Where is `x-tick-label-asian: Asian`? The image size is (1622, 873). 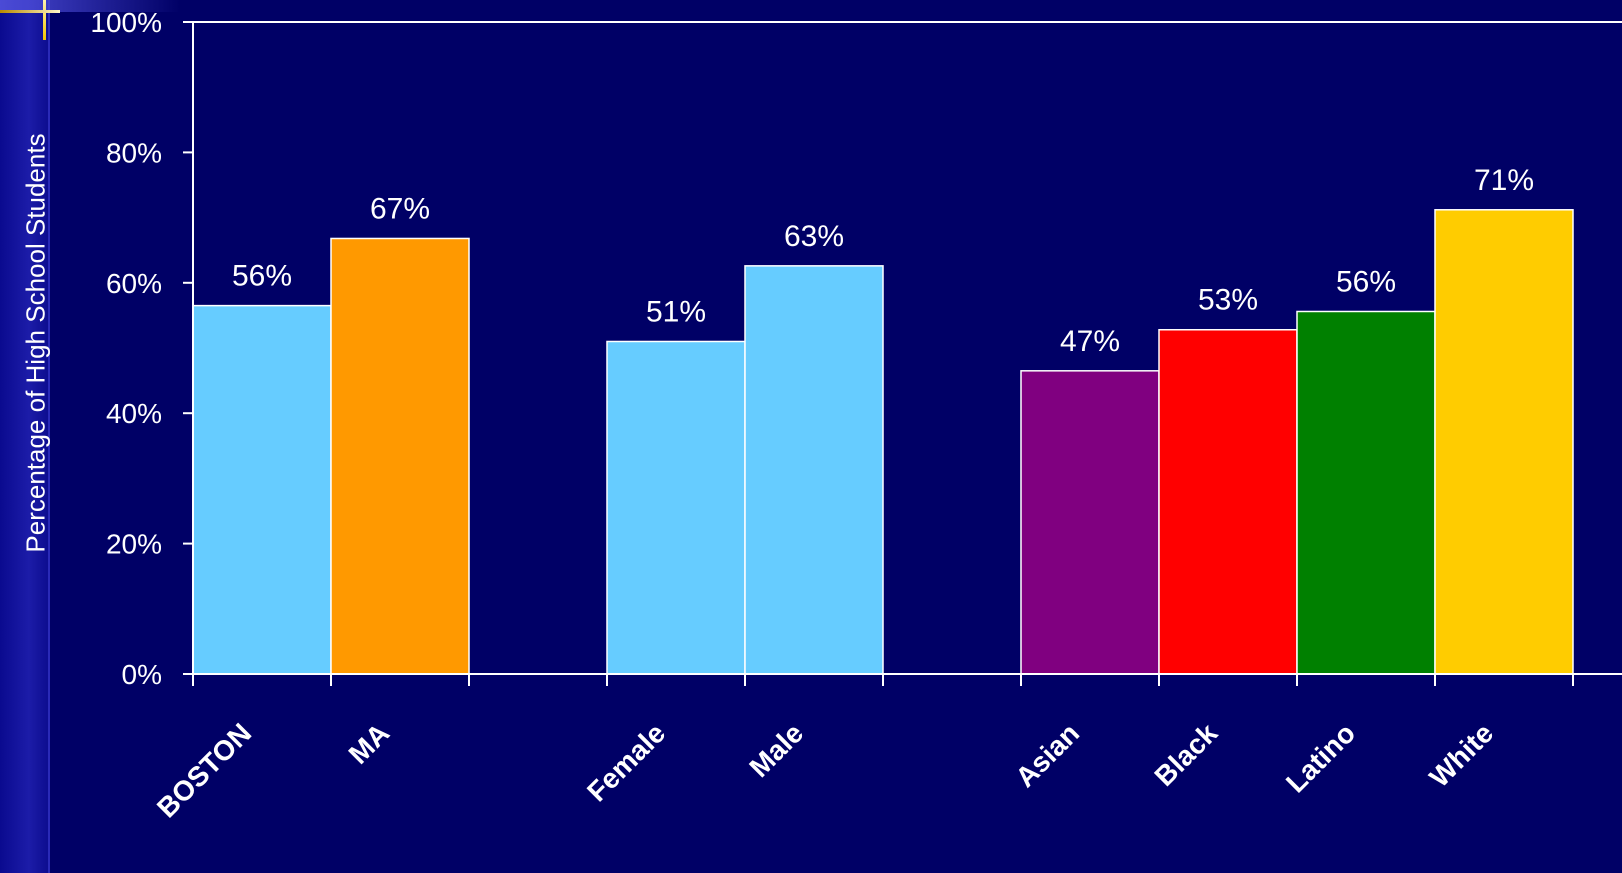
x-tick-label-asian: Asian is located at coordinates (1047, 755).